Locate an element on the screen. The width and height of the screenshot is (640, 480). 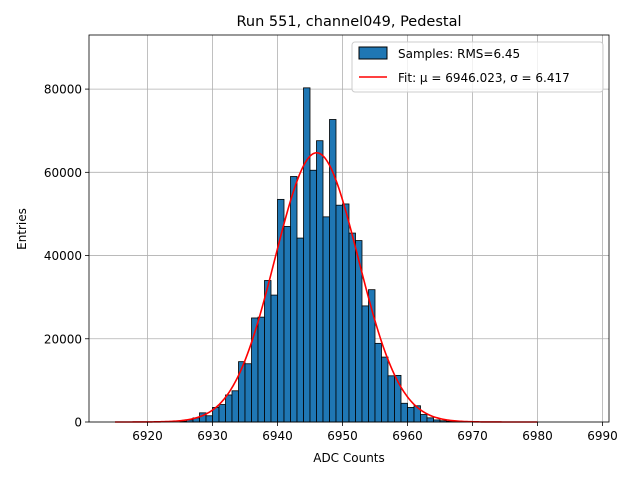
x-axis-label: ADC Counts is located at coordinates (349, 458).